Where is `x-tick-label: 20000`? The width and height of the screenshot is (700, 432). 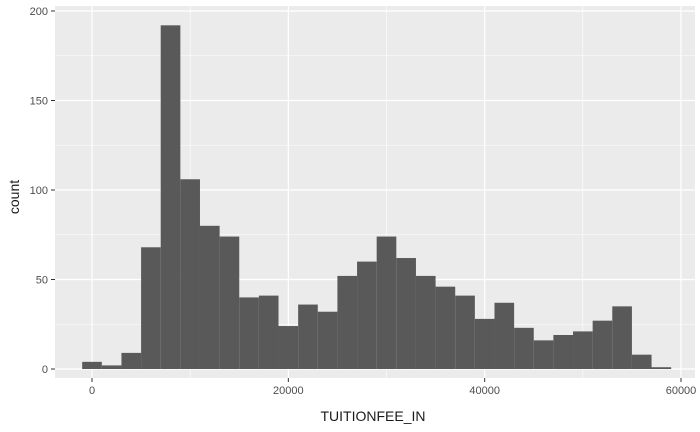 x-tick-label: 20000 is located at coordinates (288, 391).